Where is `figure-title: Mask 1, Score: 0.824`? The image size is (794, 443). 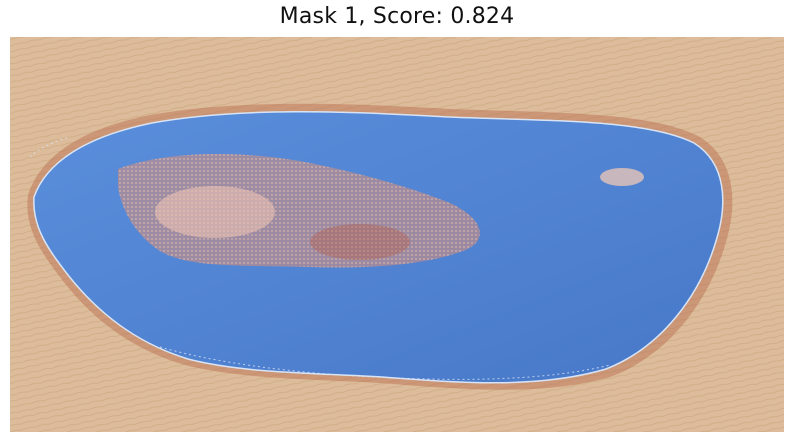 figure-title: Mask 1, Score: 0.824 is located at coordinates (397, 16).